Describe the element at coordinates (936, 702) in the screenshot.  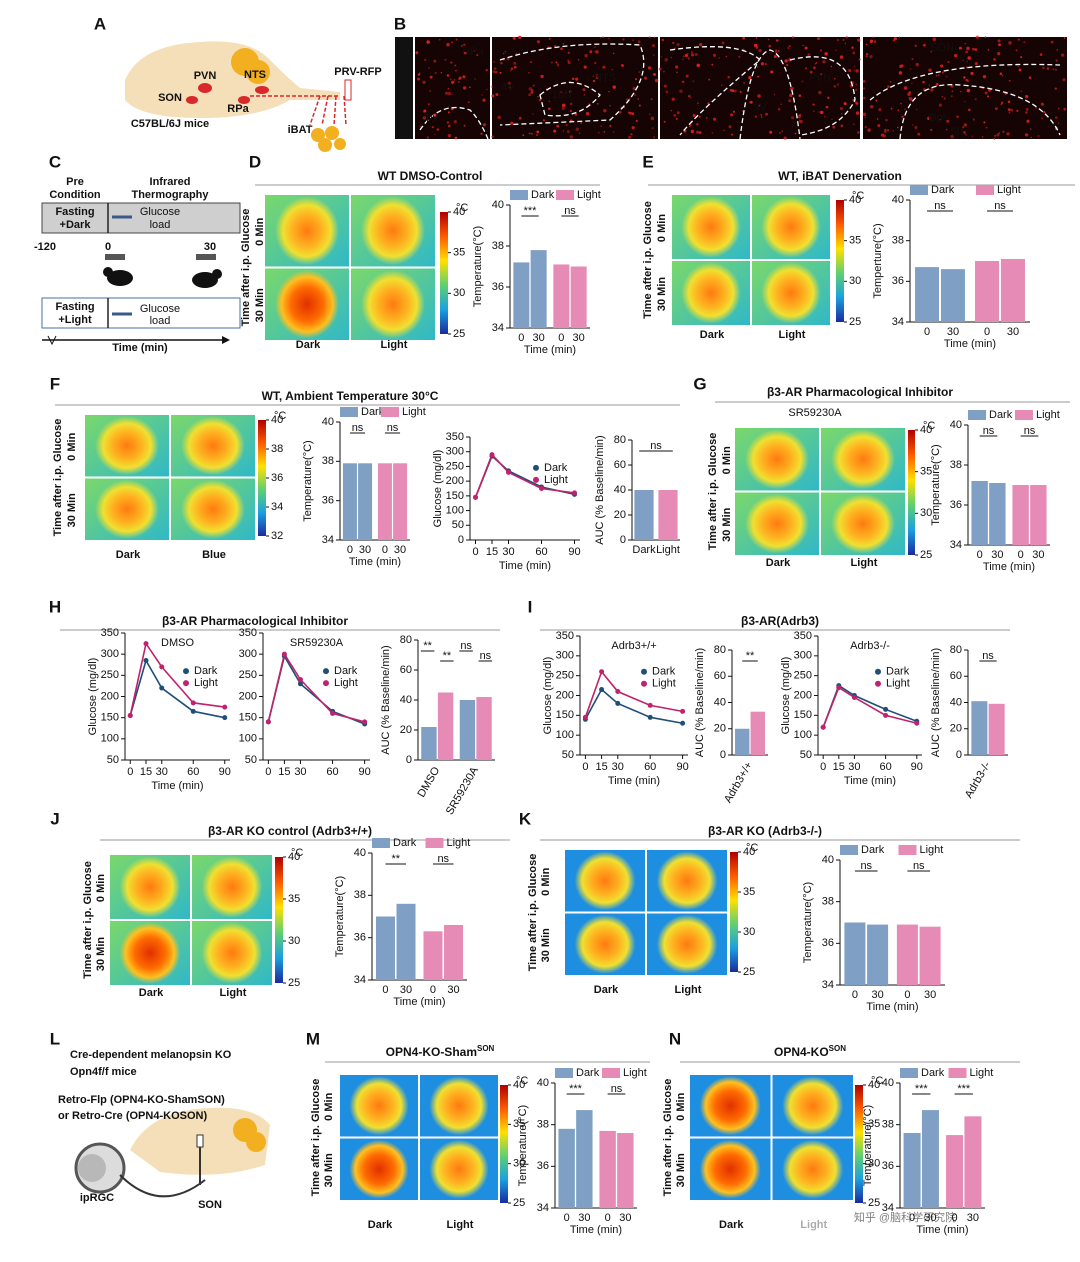
I see `y-axis-label: AUC (% Baseline/min)` at that location.